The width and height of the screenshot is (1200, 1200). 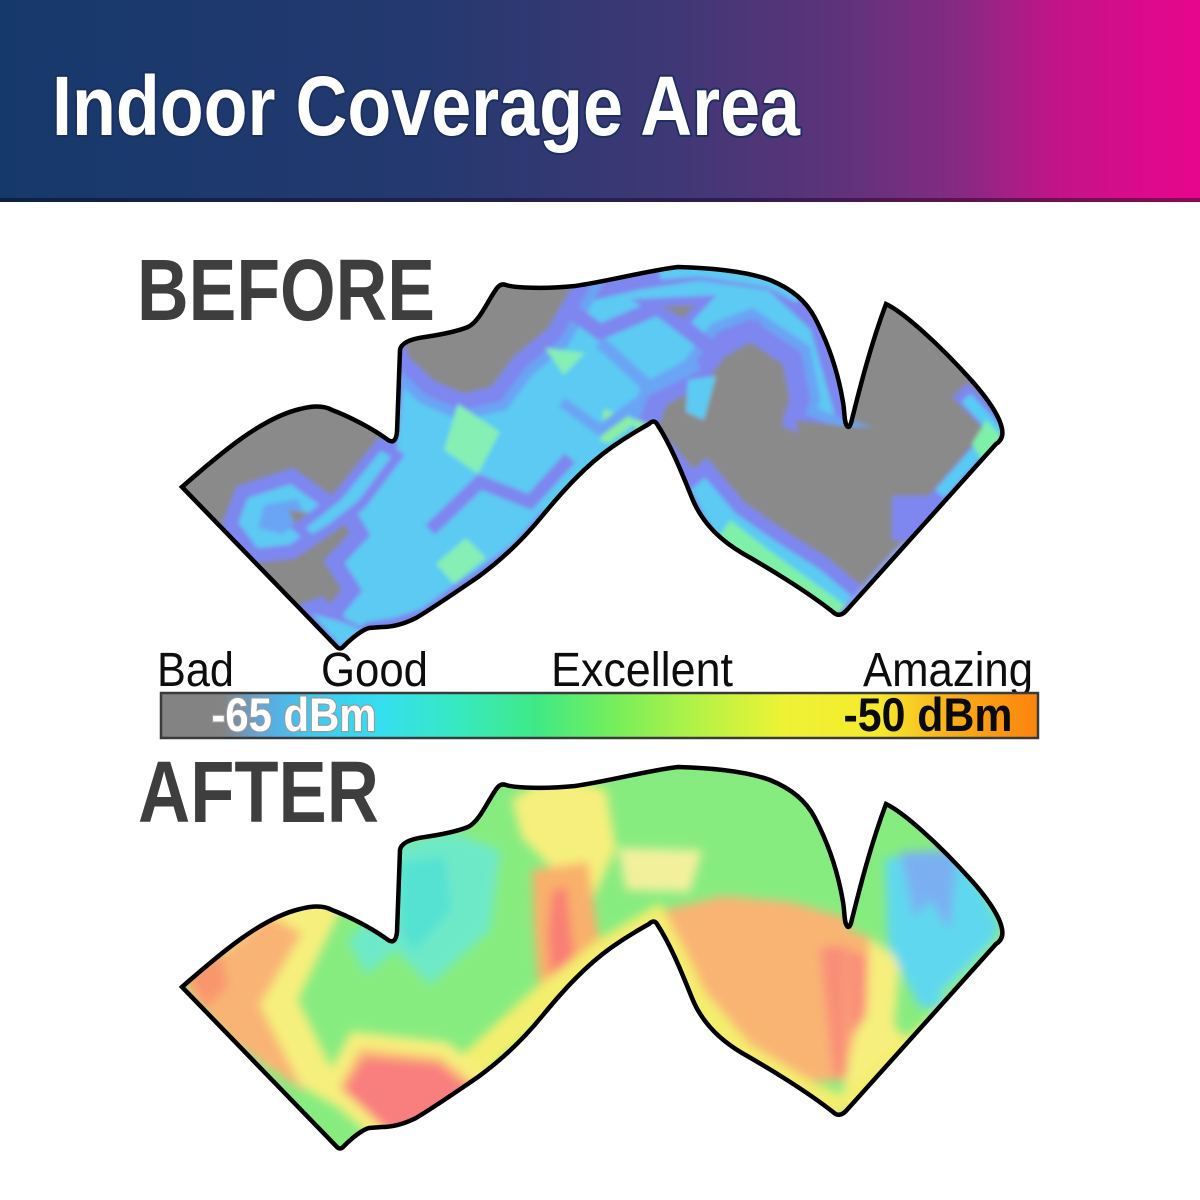 What do you see at coordinates (374, 670) in the screenshot?
I see `svg-text: Good` at bounding box center [374, 670].